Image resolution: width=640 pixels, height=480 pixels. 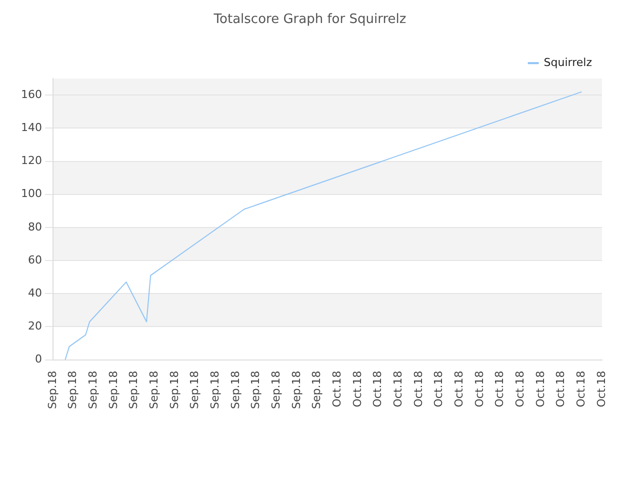 What do you see at coordinates (309, 20) in the screenshot?
I see `chart-title: Totalscore Graph for Squirrelz` at bounding box center [309, 20].